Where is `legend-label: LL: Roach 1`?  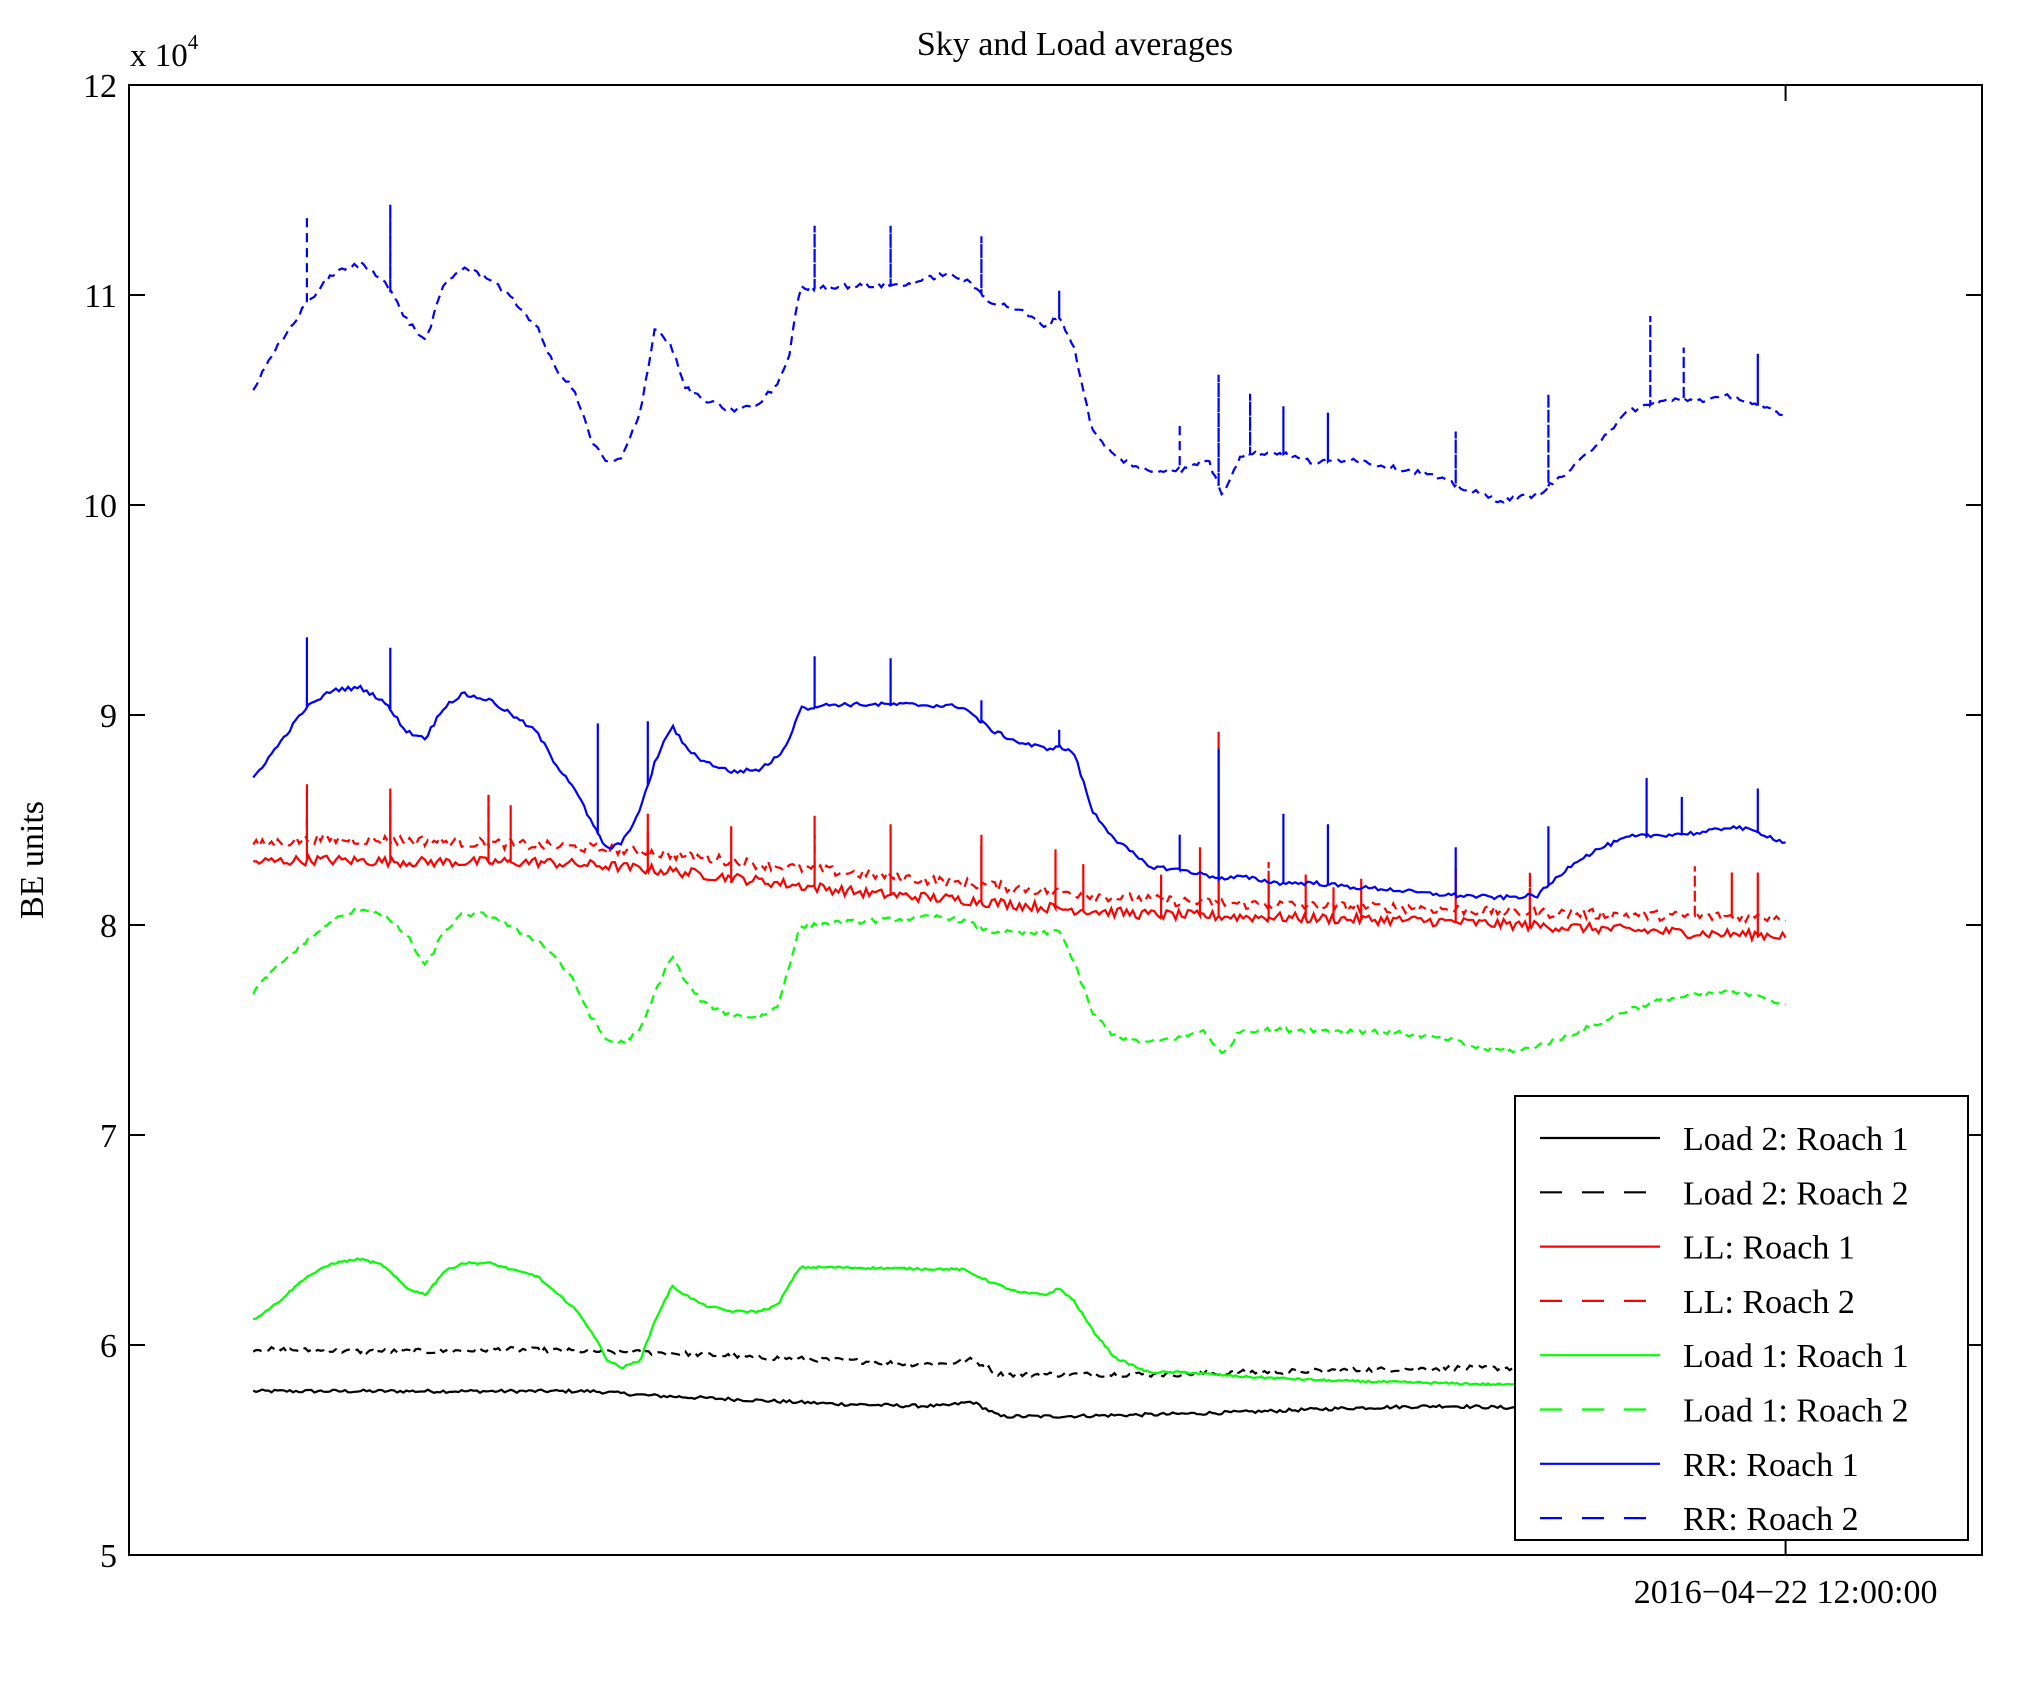
legend-label: LL: Roach 1 is located at coordinates (1769, 1248).